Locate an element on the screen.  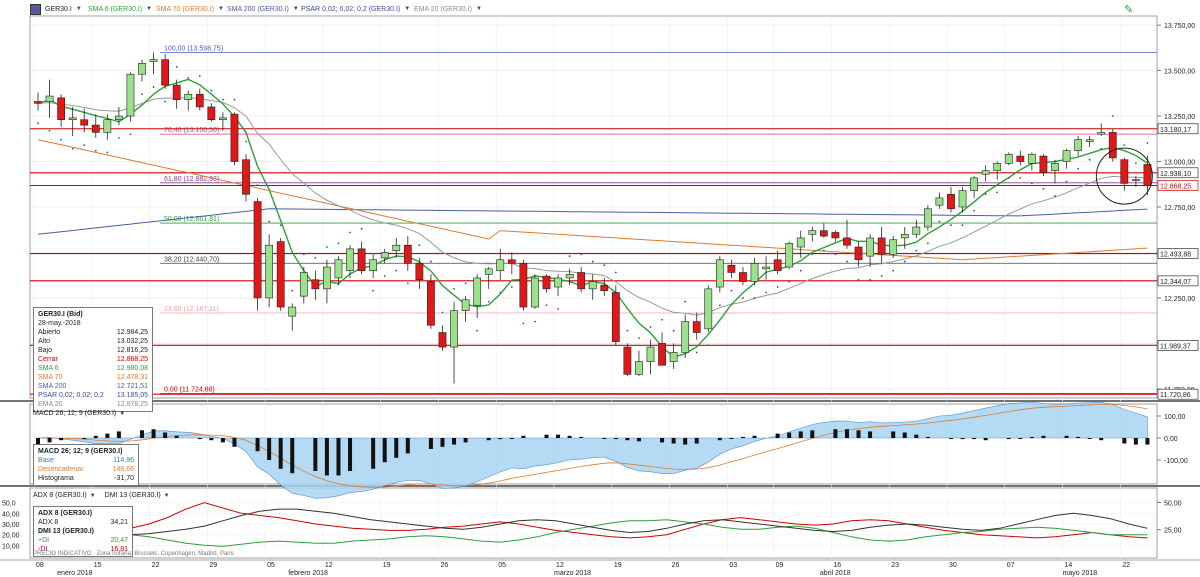
macd-title: MACD 26; 12; 9 (GER30.I) ▼ is located at coordinates (79, 413).